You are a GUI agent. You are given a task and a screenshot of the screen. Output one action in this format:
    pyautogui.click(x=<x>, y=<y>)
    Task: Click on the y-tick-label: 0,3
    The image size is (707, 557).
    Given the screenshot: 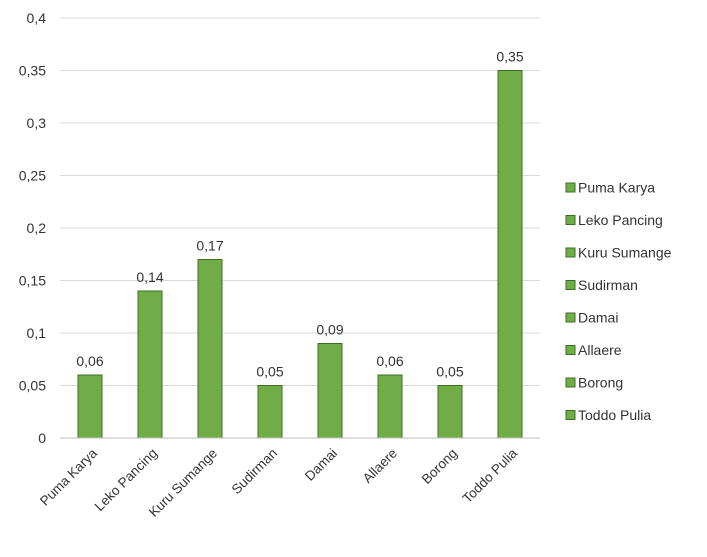 What is the action you would take?
    pyautogui.click(x=37, y=123)
    